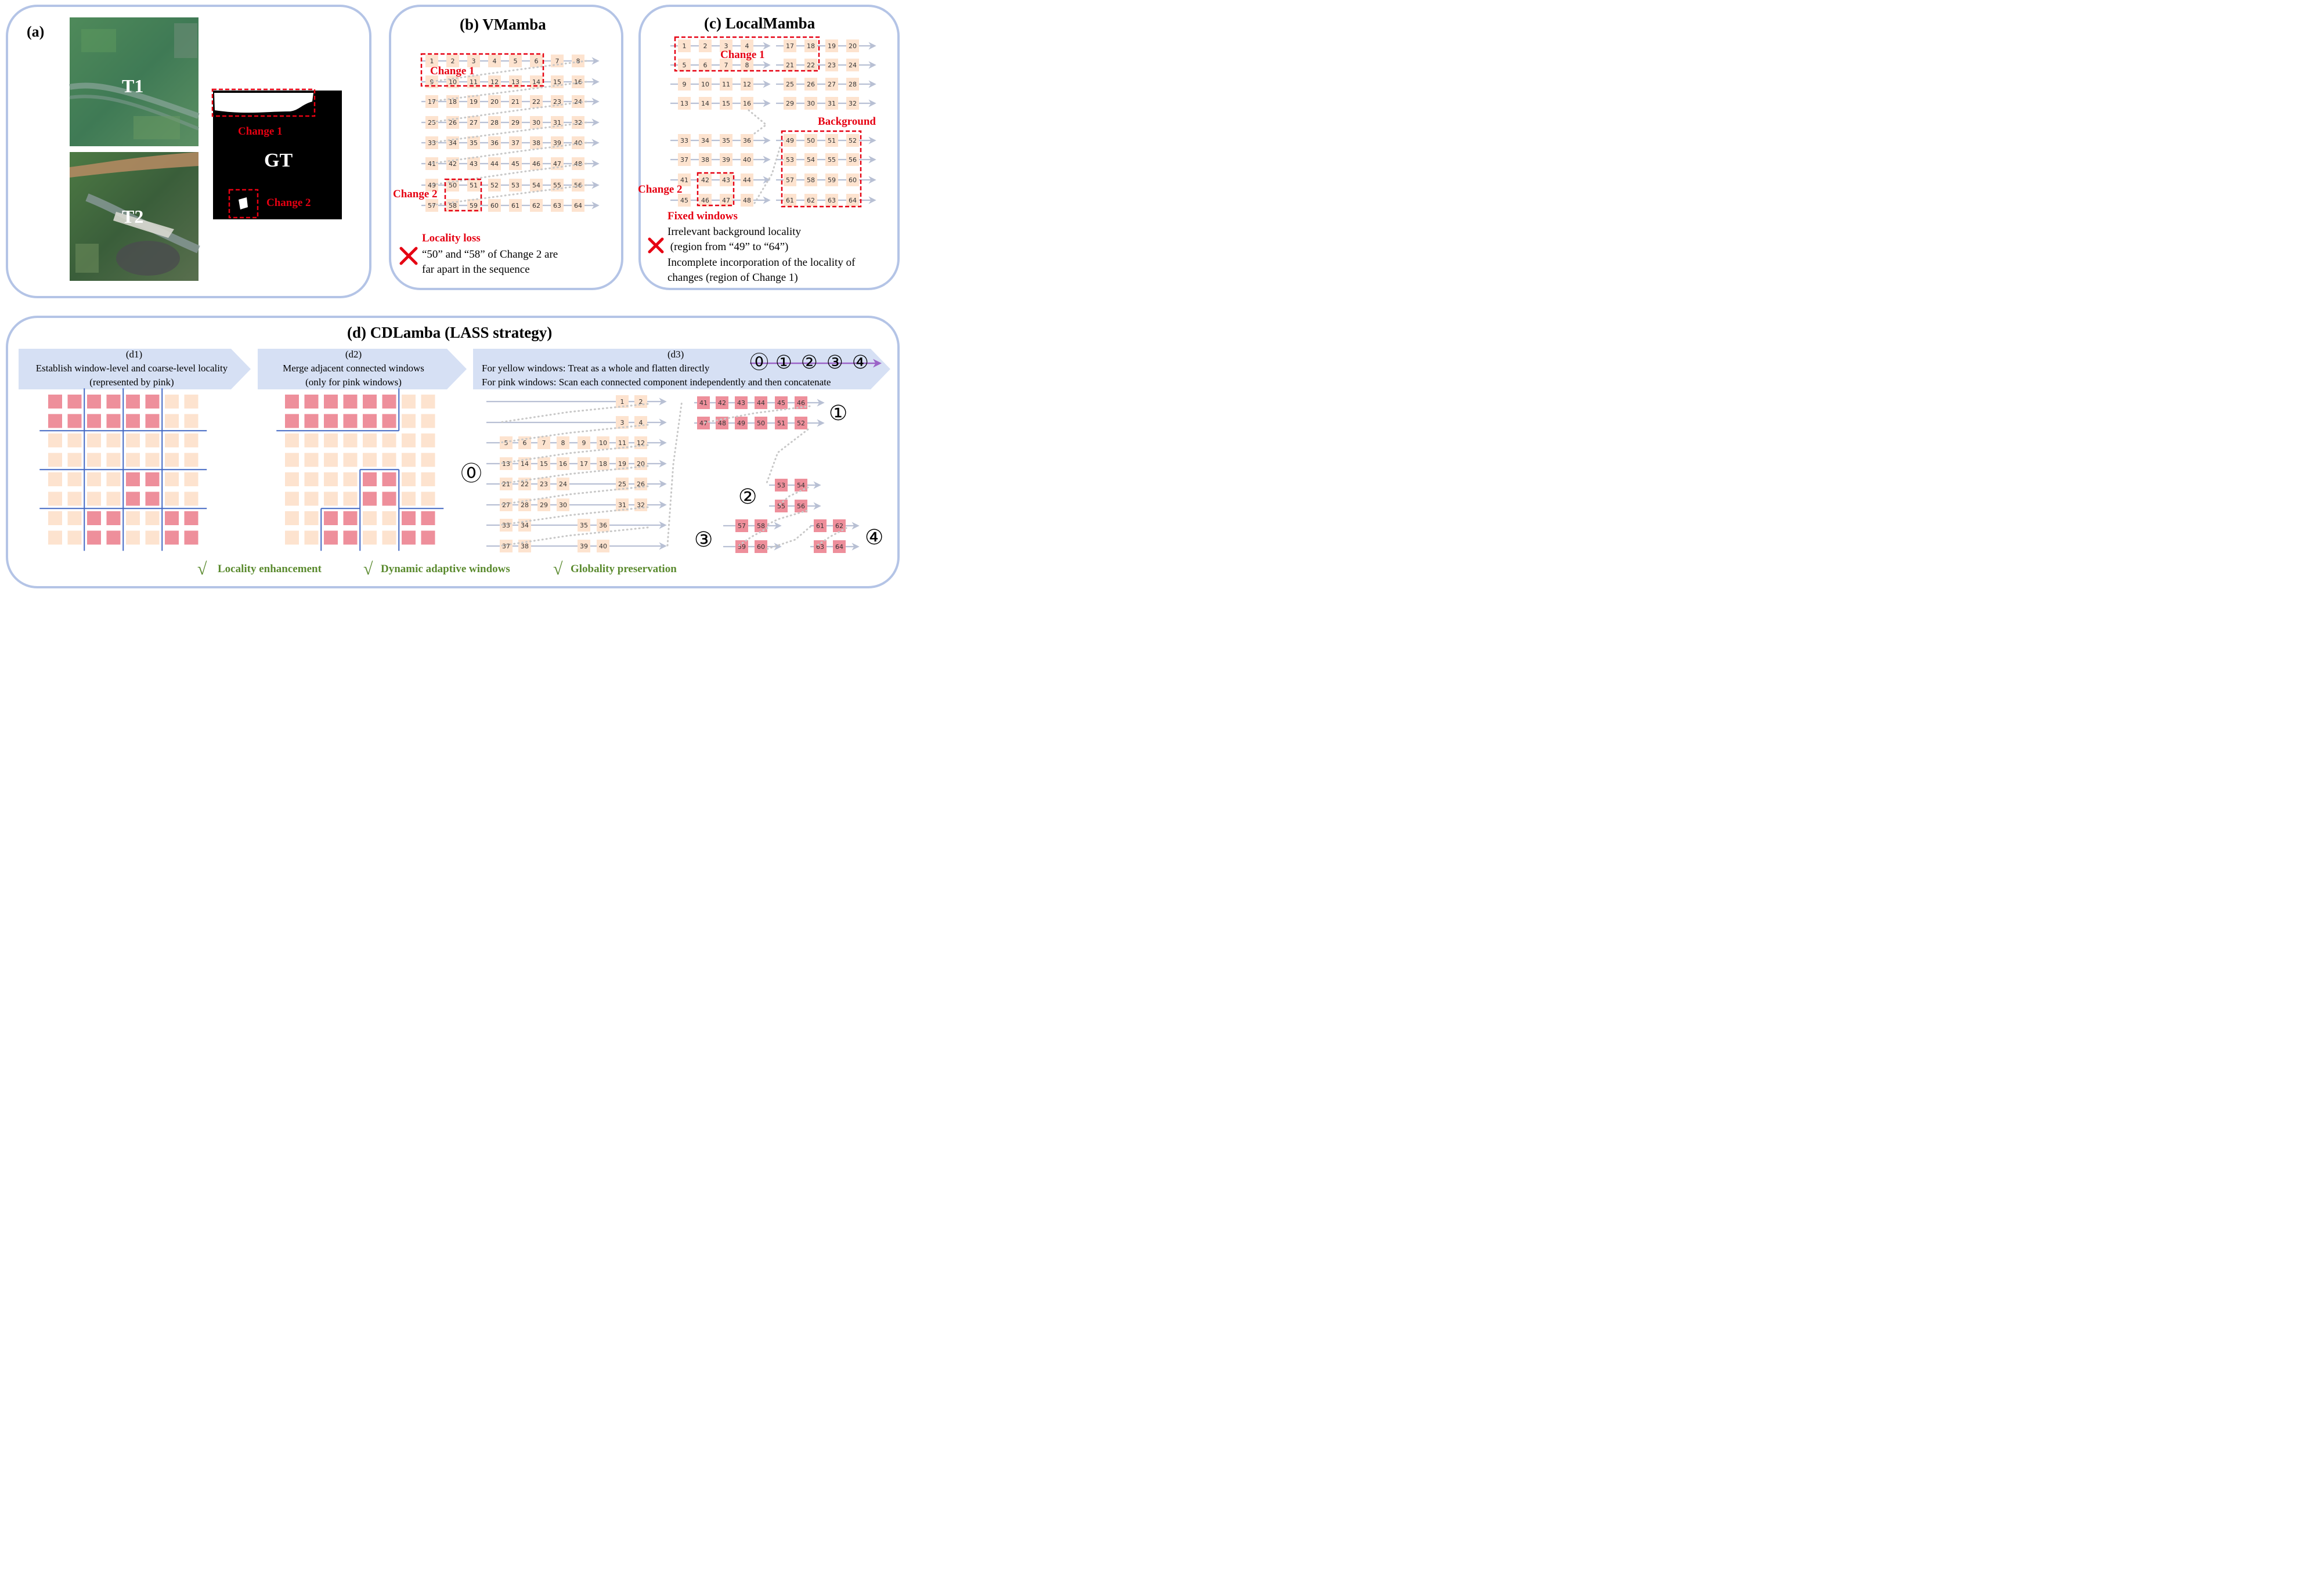 Image resolution: width=2324 pixels, height=1583 pixels. Describe the element at coordinates (784, 362) in the screenshot. I see `order-mark-1: ①` at that location.